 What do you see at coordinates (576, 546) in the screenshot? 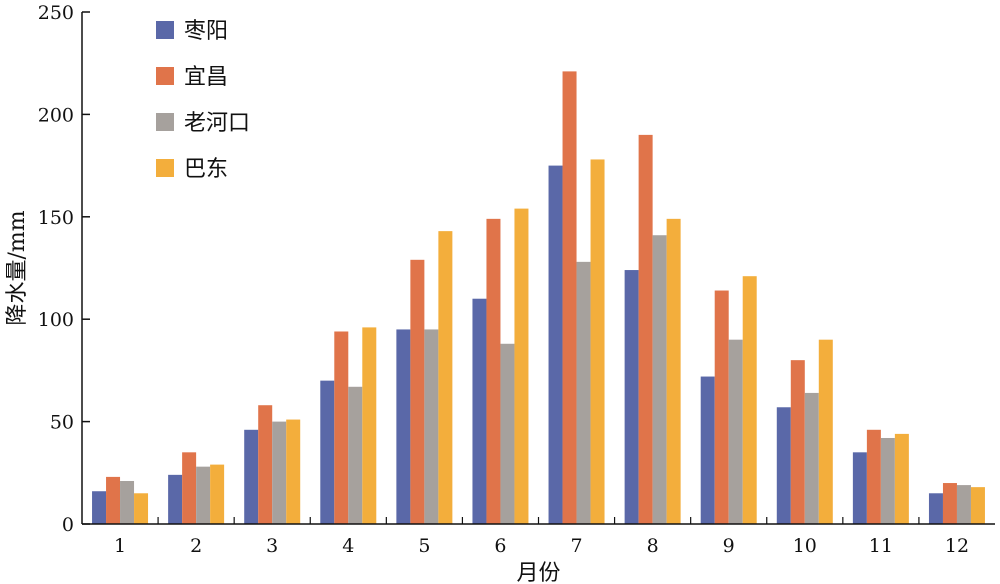
I see `x-tick-label: 7` at bounding box center [576, 546].